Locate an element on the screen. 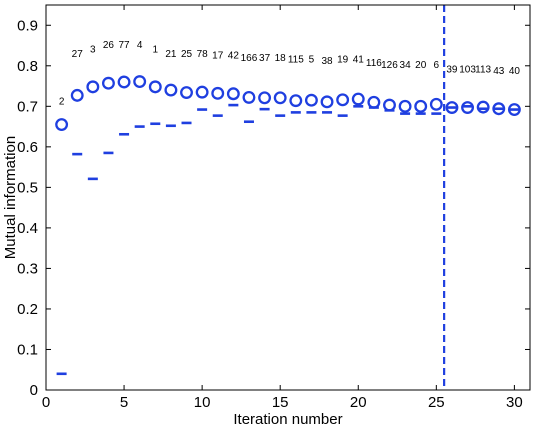 Image resolution: width=540 pixels, height=429 pixels. point-label: 40 is located at coordinates (515, 71).